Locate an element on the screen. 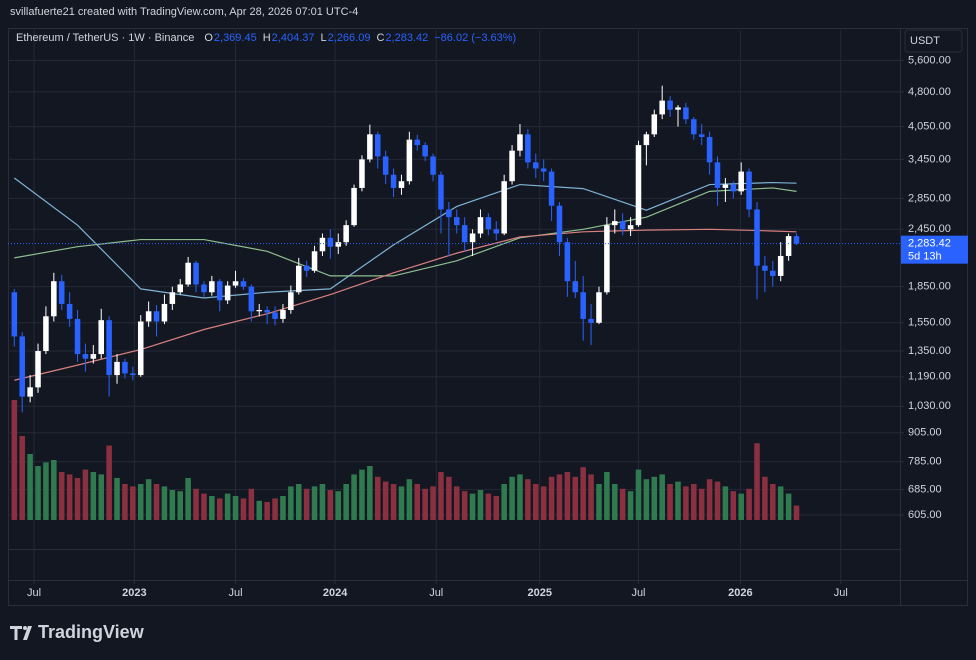 This screenshot has width=976, height=660. y-tick-label: 1,190.00 is located at coordinates (929, 377).